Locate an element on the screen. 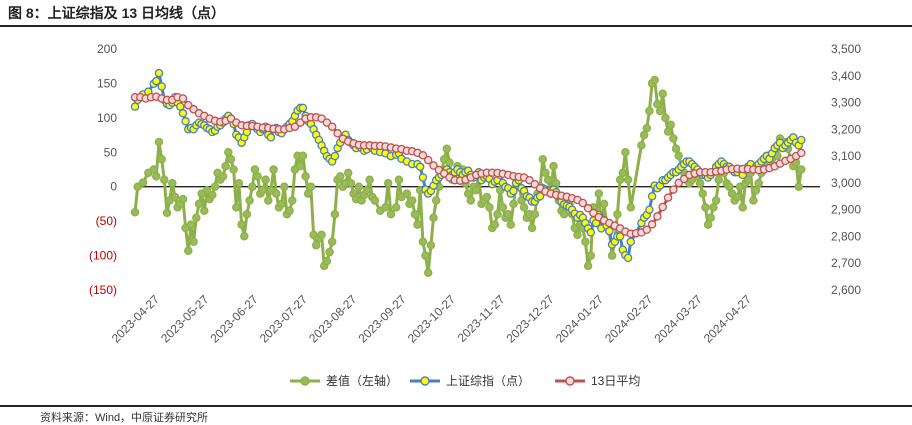 The image size is (912, 425). right-tick-label: 2,800 is located at coordinates (846, 236).